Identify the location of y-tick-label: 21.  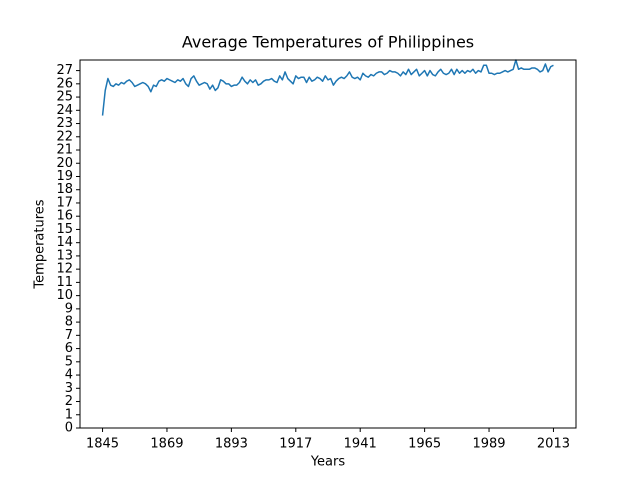
(64, 150).